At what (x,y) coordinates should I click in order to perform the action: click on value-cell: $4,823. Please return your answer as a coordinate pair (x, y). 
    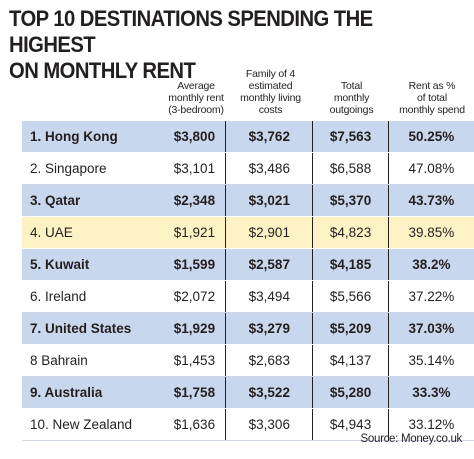
    Looking at the image, I should click on (350, 232).